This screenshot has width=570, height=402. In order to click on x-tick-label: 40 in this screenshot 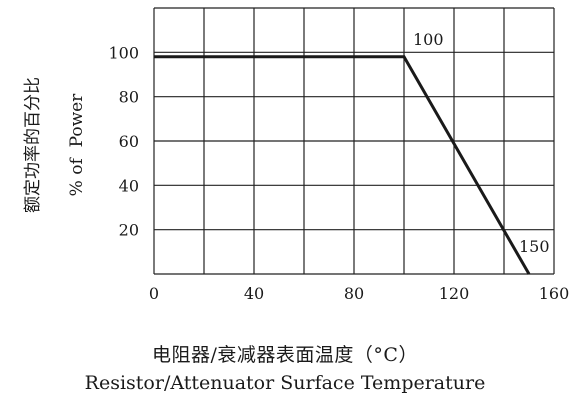, I will do `click(254, 293)`.